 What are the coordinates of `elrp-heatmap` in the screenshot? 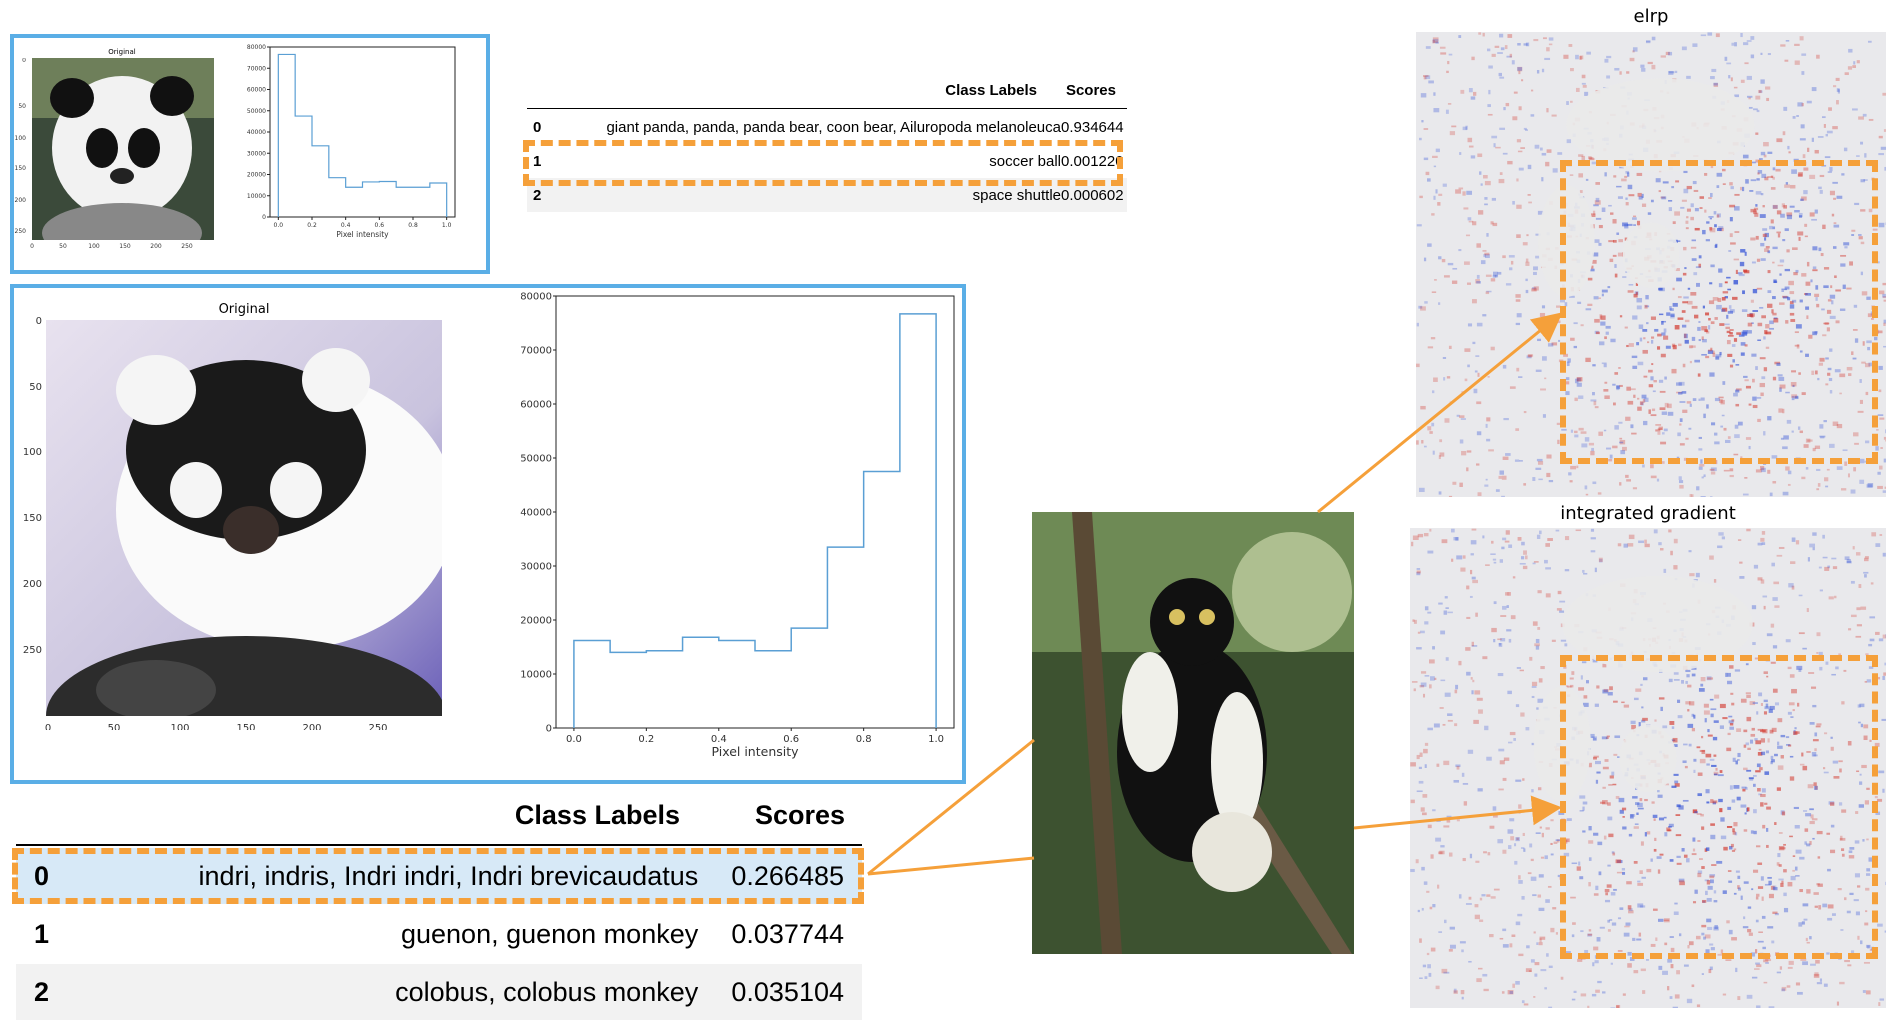 It's located at (1651, 264).